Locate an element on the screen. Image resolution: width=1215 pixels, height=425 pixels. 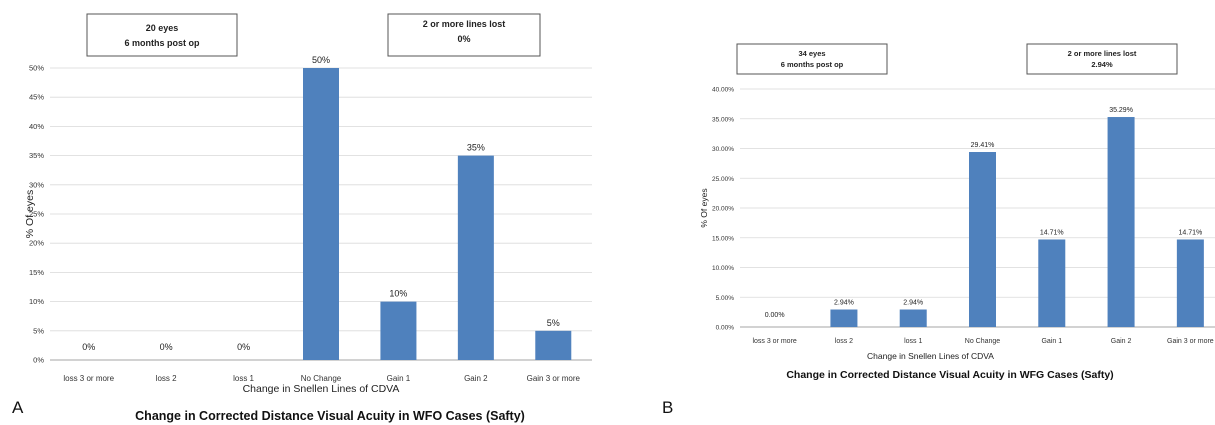
y-tick-label-b-7: 35.00% is located at coordinates (723, 119).